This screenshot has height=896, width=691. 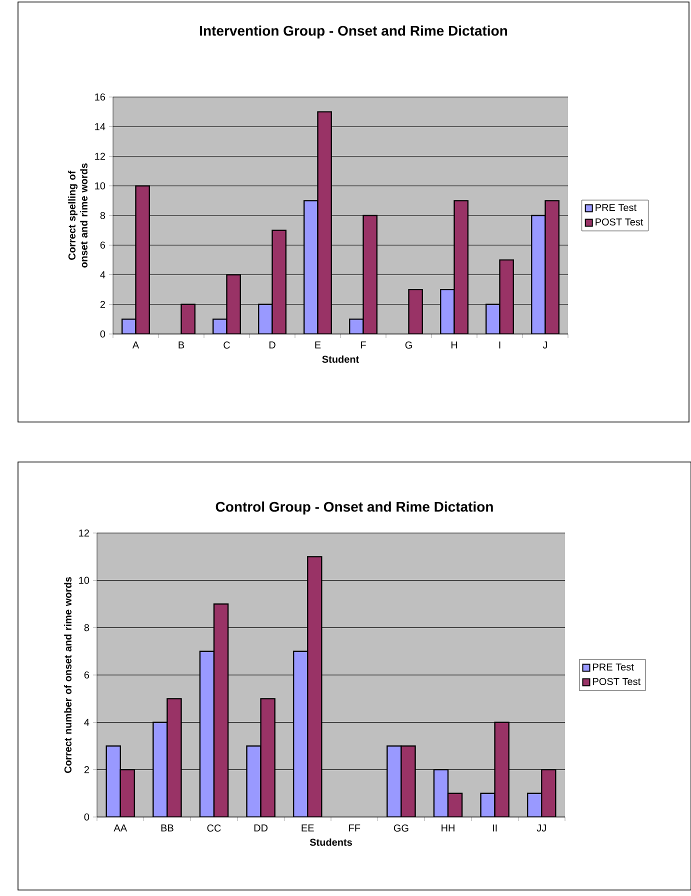 I want to click on chart-title: Intervention Group - Onset and Rime Dictation, so click(x=354, y=32).